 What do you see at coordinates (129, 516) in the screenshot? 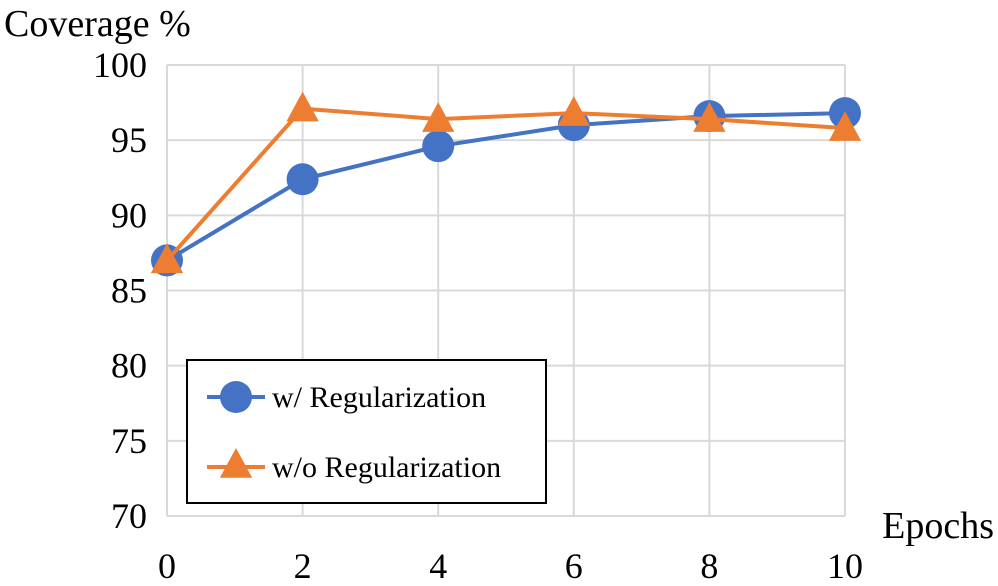
I see `y-tick-label: 70` at bounding box center [129, 516].